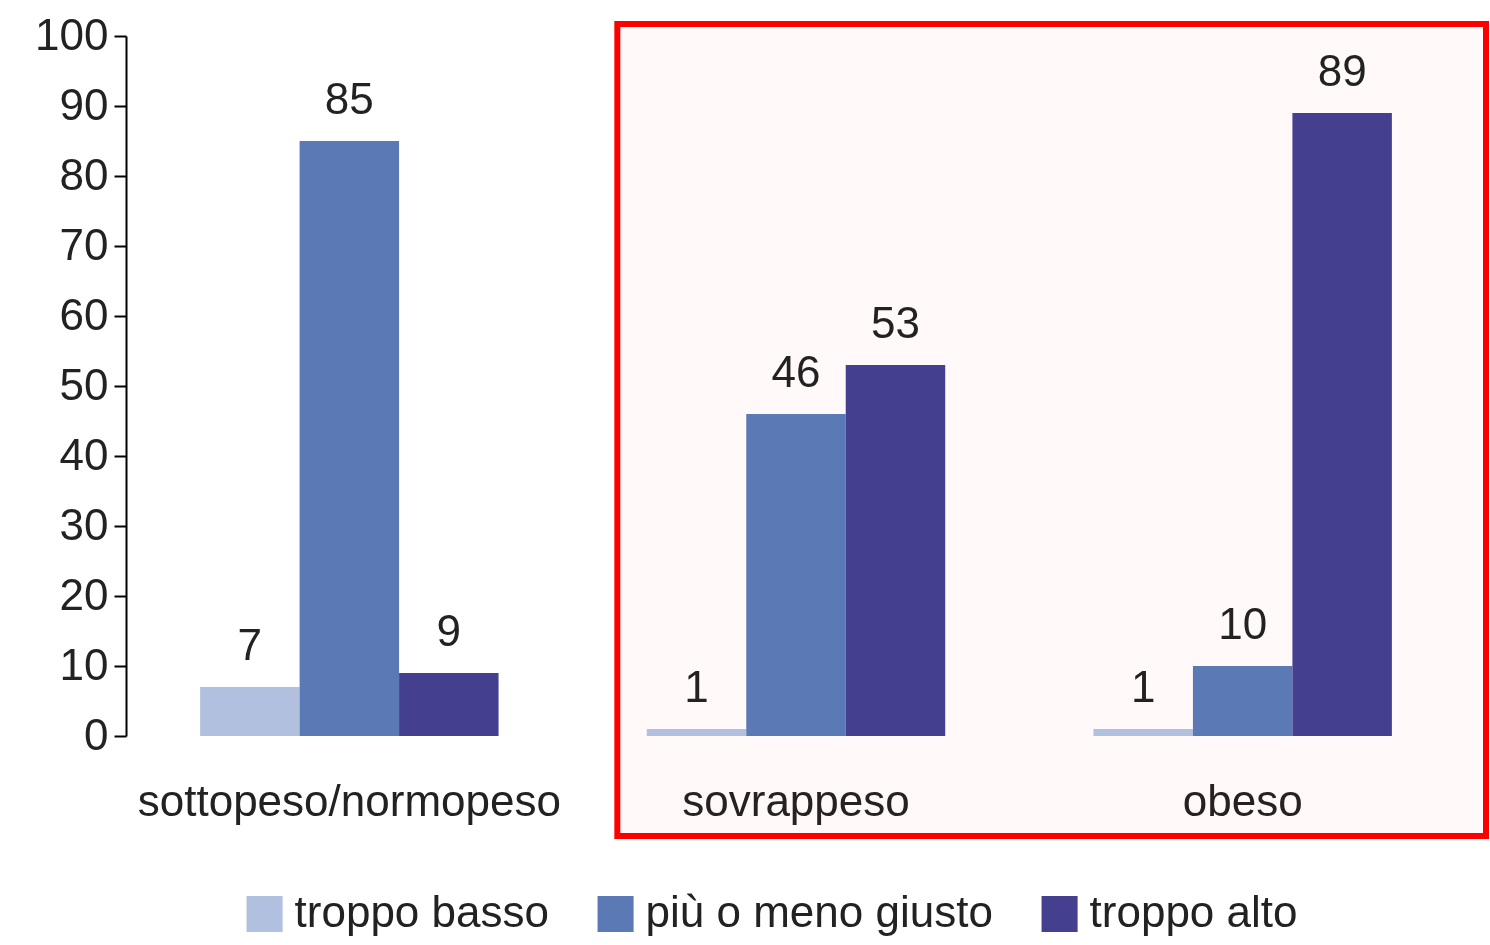 The image size is (1490, 945). Describe the element at coordinates (84, 314) in the screenshot. I see `y-tick-label: 60` at that location.